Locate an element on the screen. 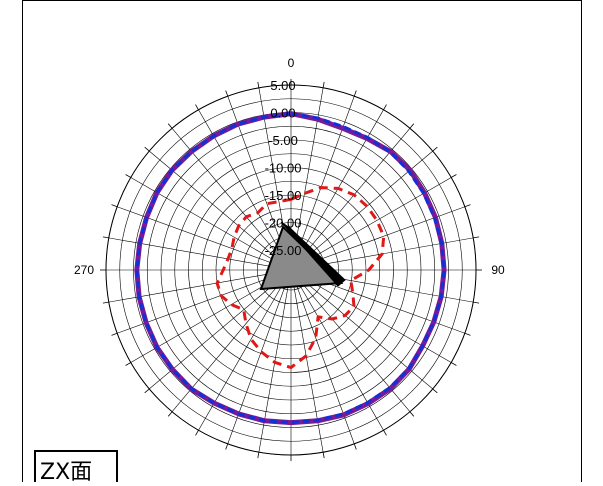 The width and height of the screenshot is (603, 486). angle-label-90: 90 is located at coordinates (498, 270).